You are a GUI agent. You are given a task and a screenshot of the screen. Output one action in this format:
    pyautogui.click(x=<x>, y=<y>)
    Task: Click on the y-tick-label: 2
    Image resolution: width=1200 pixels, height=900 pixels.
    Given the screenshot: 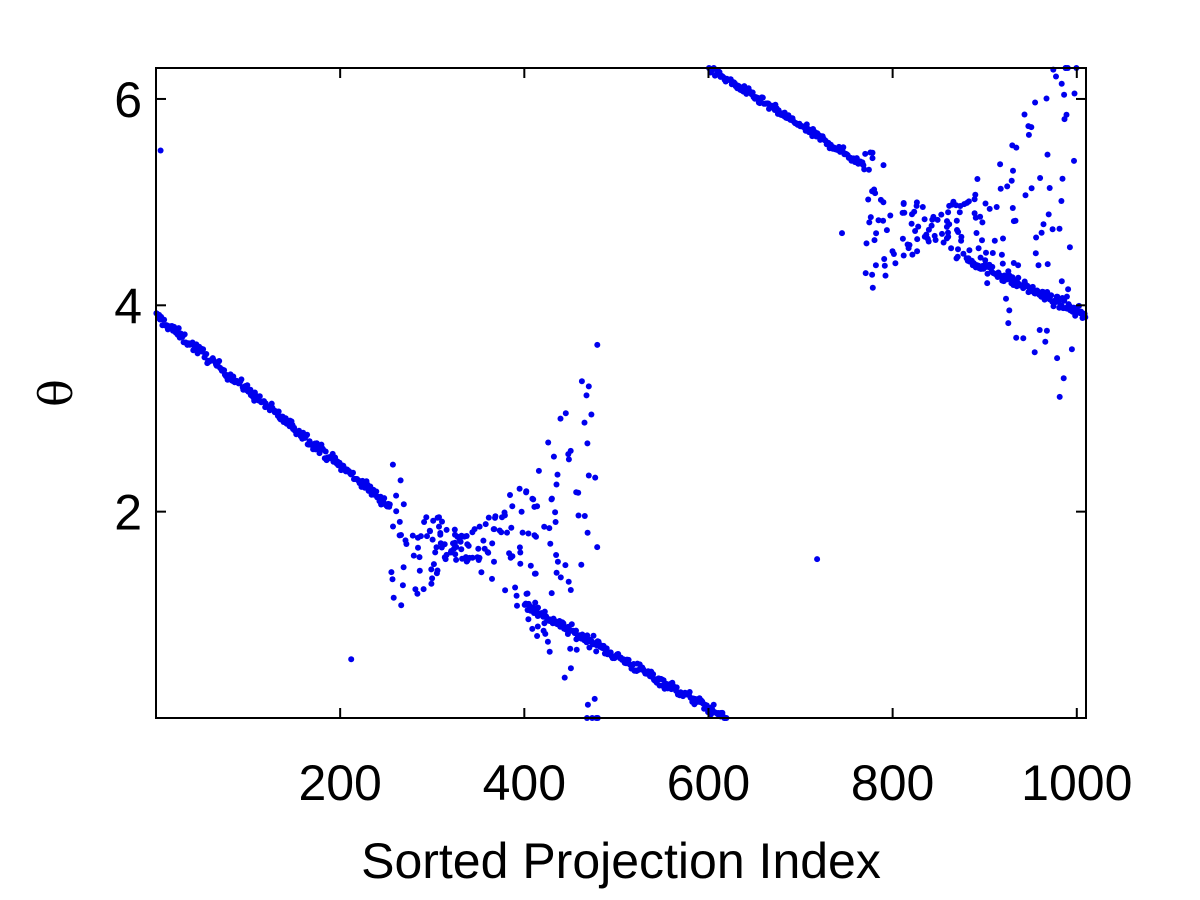 What is the action you would take?
    pyautogui.click(x=128, y=513)
    